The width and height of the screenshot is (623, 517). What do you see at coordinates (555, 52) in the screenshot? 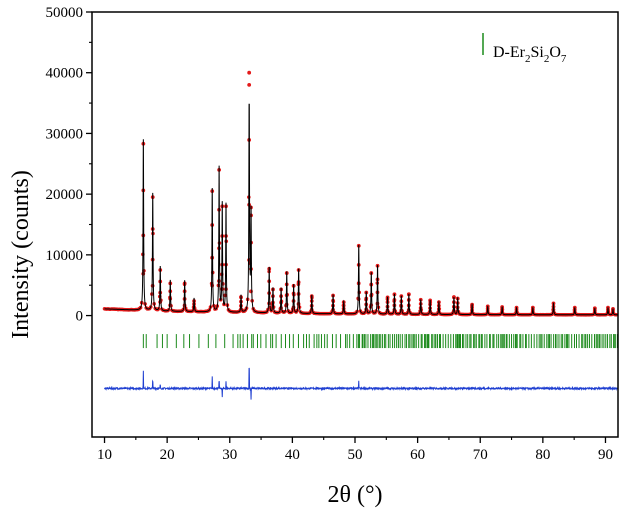
I see `legend-label-part: O` at bounding box center [555, 52].